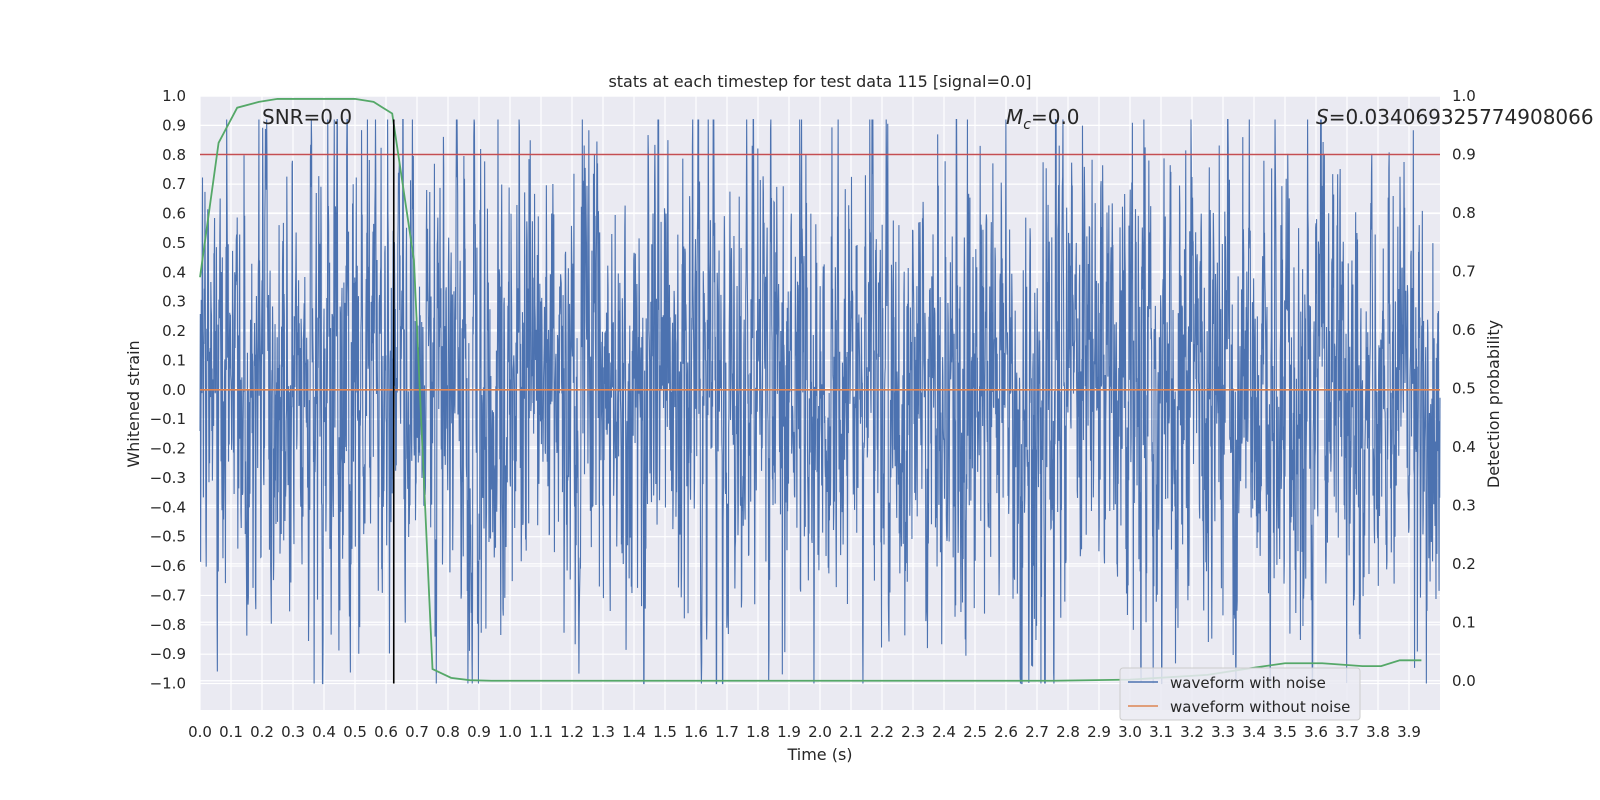  What do you see at coordinates (168, 478) in the screenshot?
I see `y-tick-label: −0.3` at bounding box center [168, 478].